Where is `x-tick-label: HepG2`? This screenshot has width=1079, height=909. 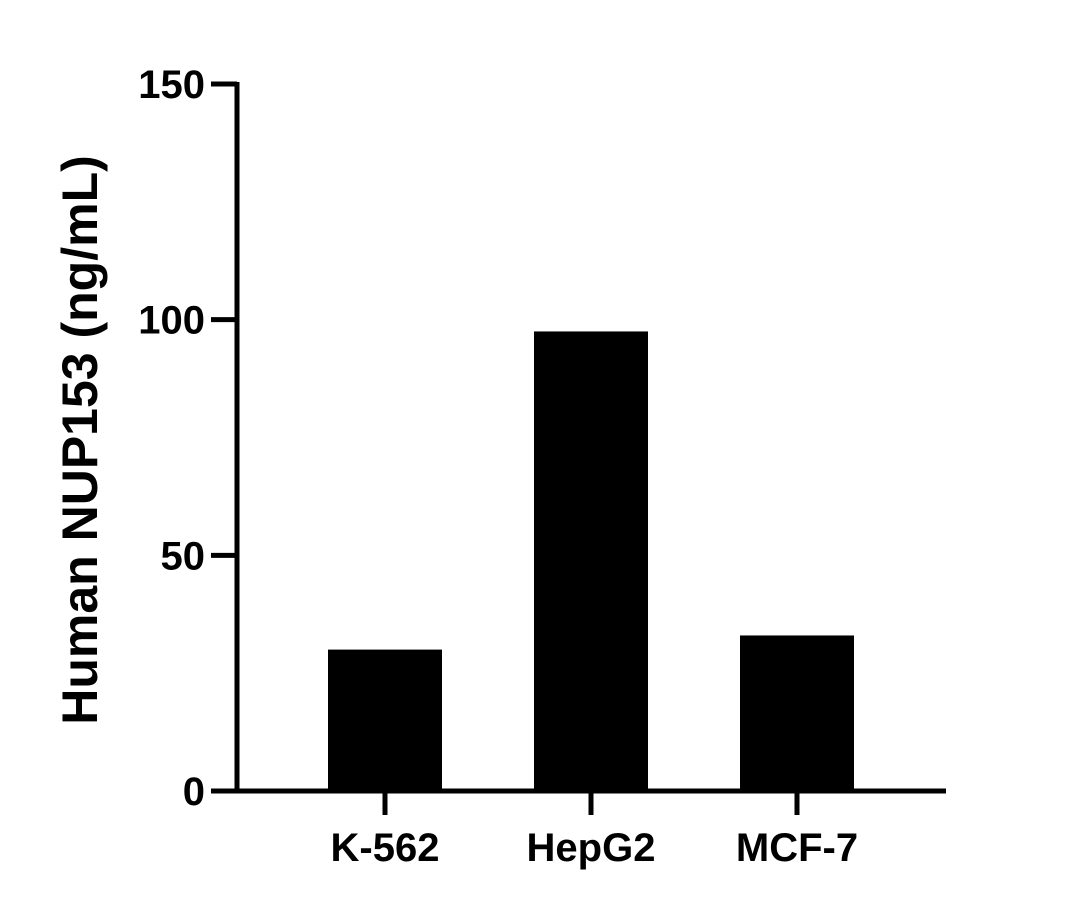 x-tick-label: HepG2 is located at coordinates (591, 848).